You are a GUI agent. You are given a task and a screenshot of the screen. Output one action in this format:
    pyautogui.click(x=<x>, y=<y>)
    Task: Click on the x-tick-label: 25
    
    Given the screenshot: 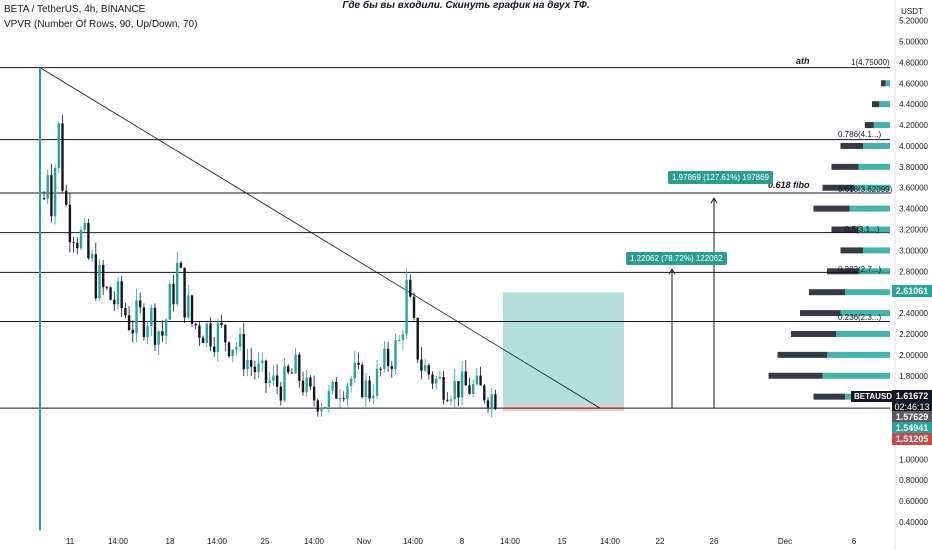 What is the action you would take?
    pyautogui.click(x=265, y=541)
    